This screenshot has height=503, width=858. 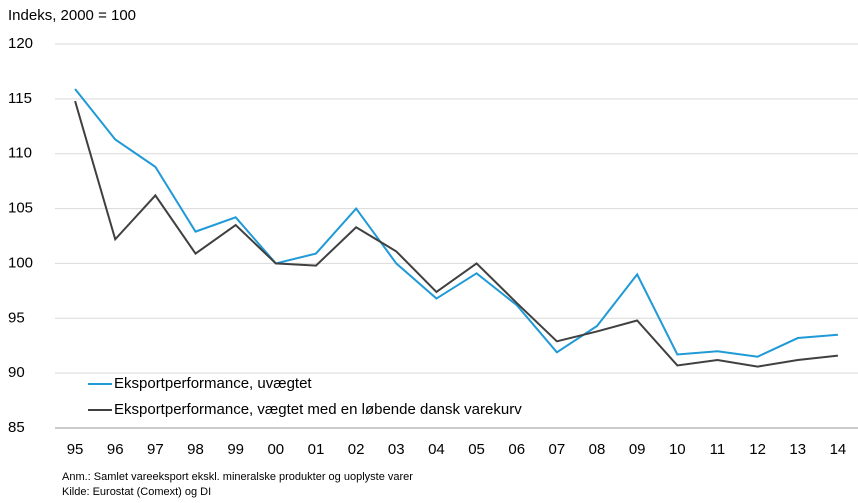 I want to click on x-tick-label: 98, so click(x=195, y=449).